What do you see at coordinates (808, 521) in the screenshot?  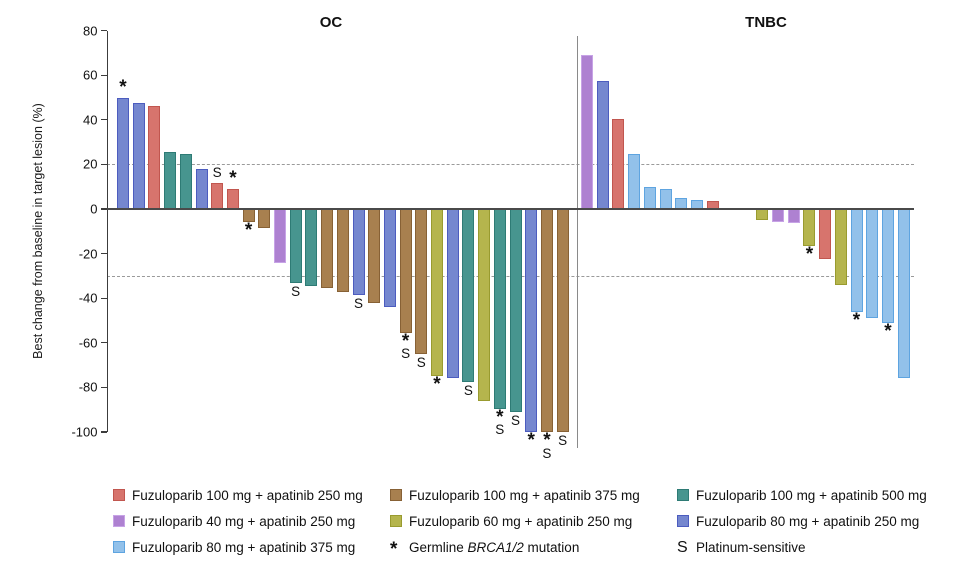 I see `legend-label: Fuzuloparib 80 mg + apatinib 250 mg` at bounding box center [808, 521].